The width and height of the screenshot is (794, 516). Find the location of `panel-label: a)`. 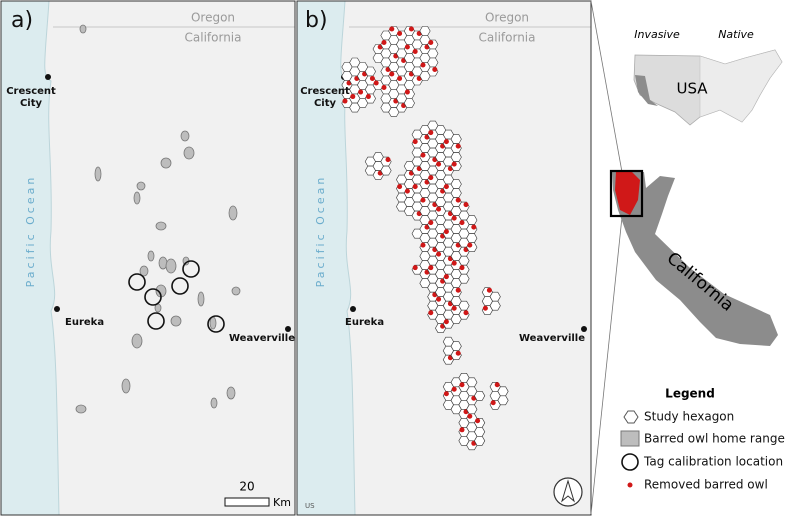

panel-label: a) is located at coordinates (22, 20).